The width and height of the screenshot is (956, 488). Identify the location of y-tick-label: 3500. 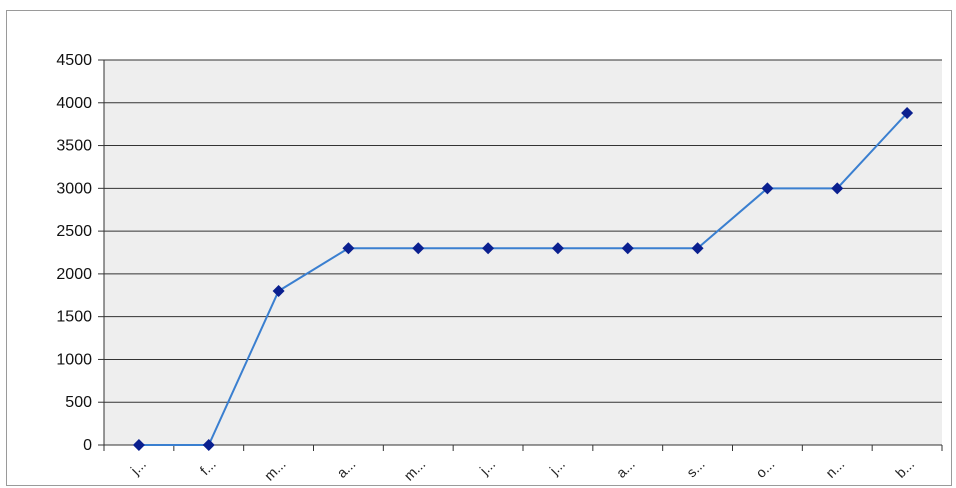
(74, 146).